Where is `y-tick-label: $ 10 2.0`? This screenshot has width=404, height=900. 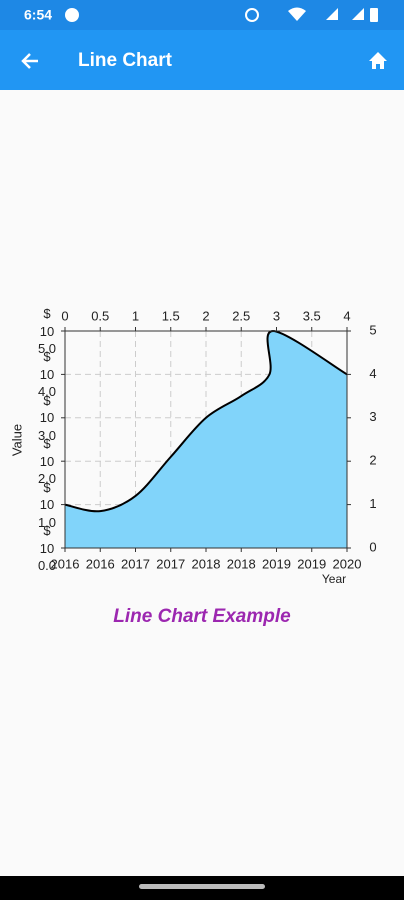
y-tick-label: $ 10 2.0 is located at coordinates (47, 461).